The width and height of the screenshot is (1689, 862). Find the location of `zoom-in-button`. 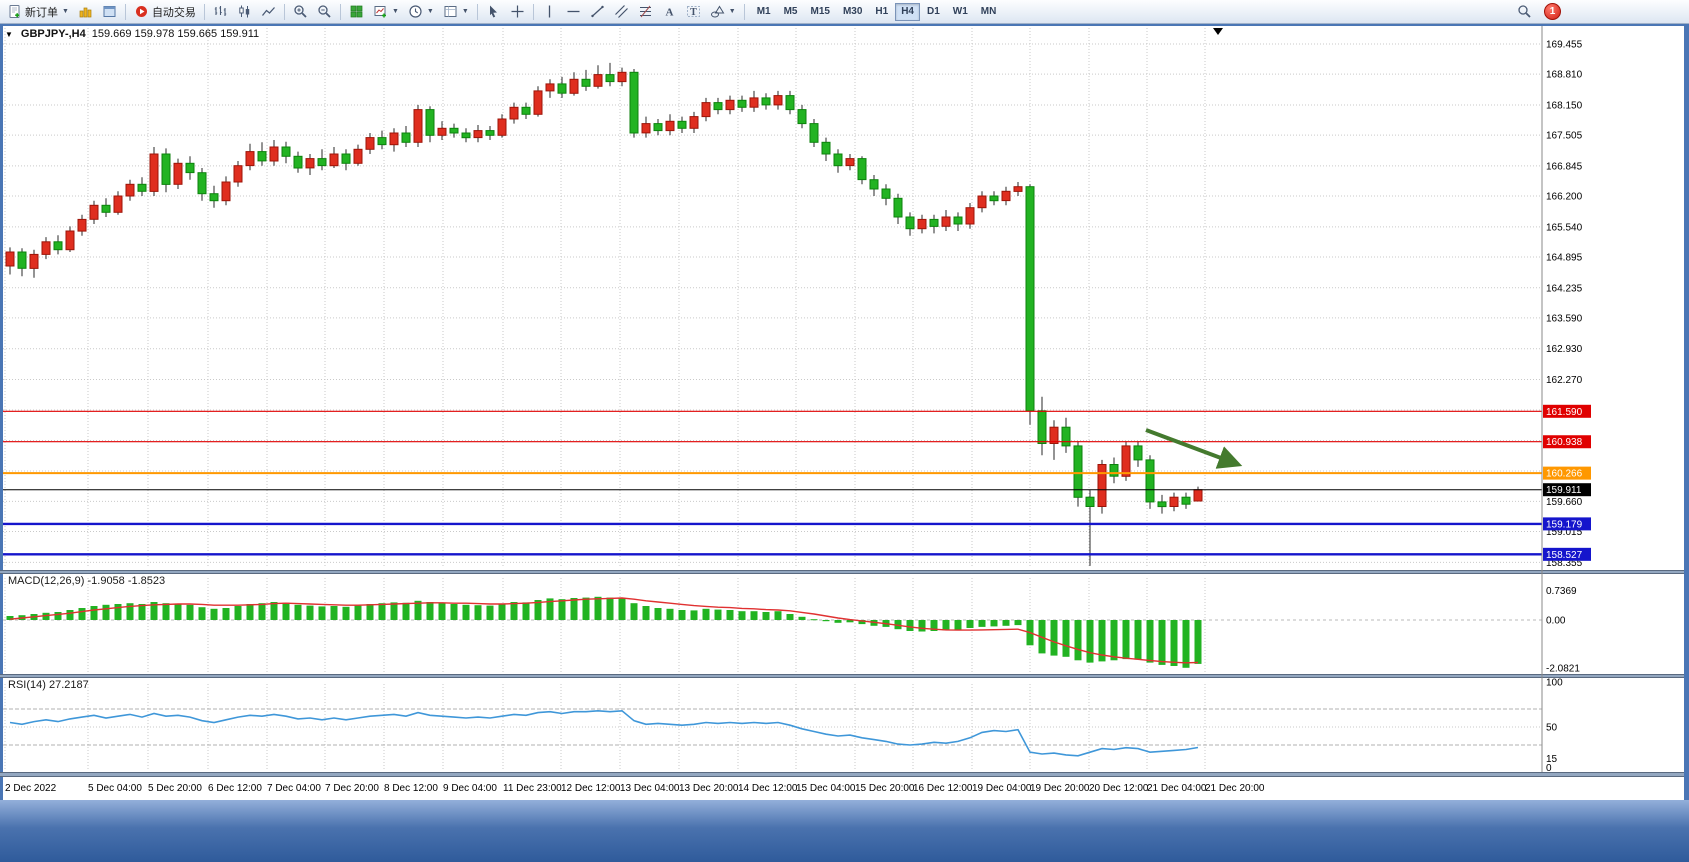

zoom-in-button is located at coordinates (300, 12).